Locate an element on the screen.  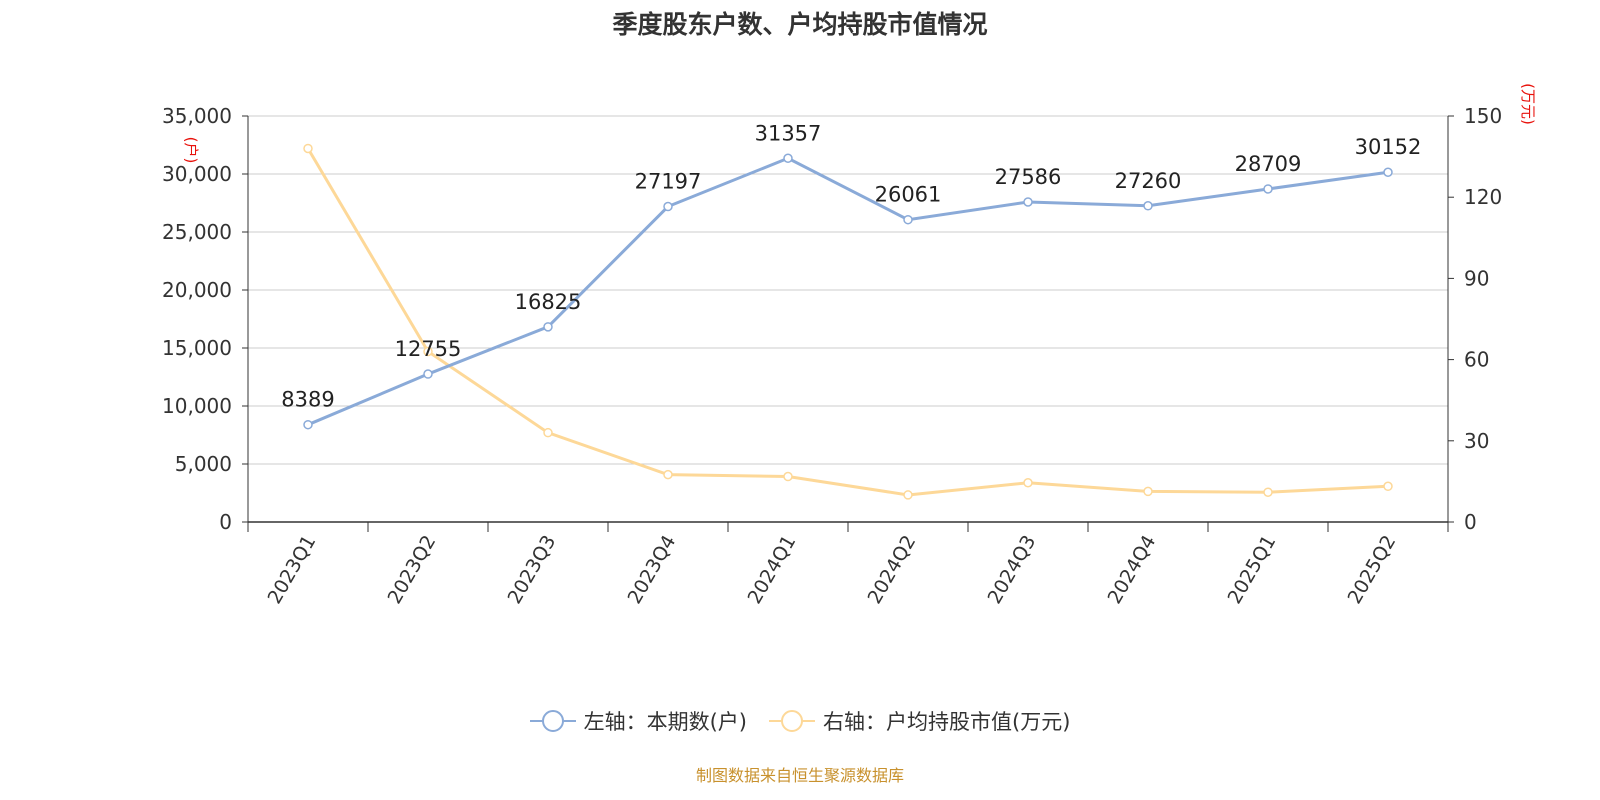
y-right-tick-label: 30 is located at coordinates (1476, 441).